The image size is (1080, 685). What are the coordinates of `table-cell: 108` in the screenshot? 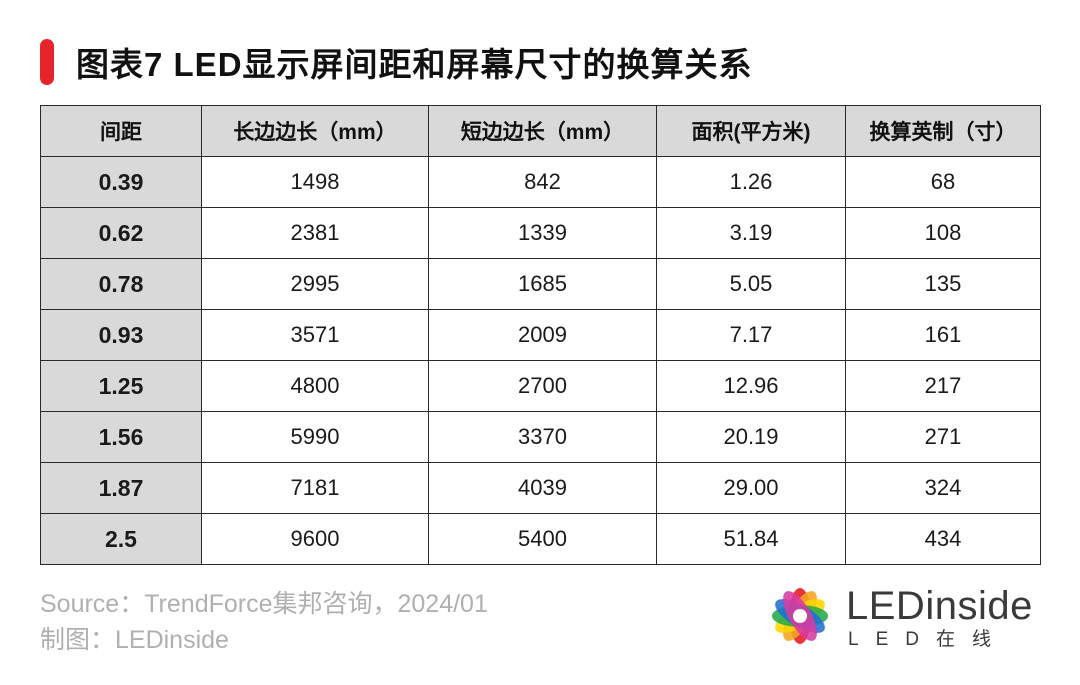 It's located at (943, 233).